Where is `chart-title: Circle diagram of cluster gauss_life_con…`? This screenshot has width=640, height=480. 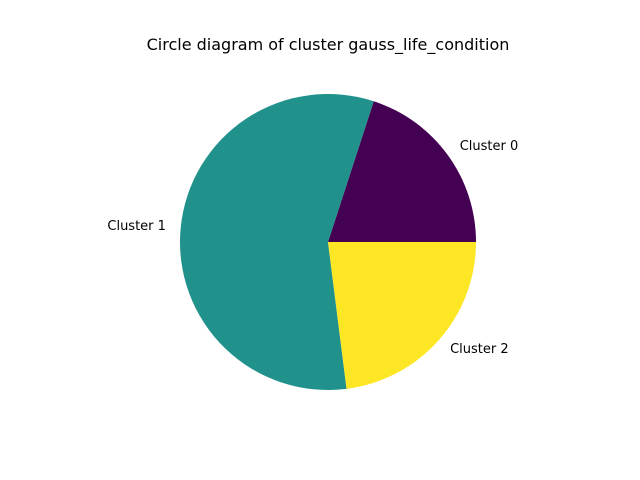
chart-title: Circle diagram of cluster gauss_life_con… is located at coordinates (328, 45).